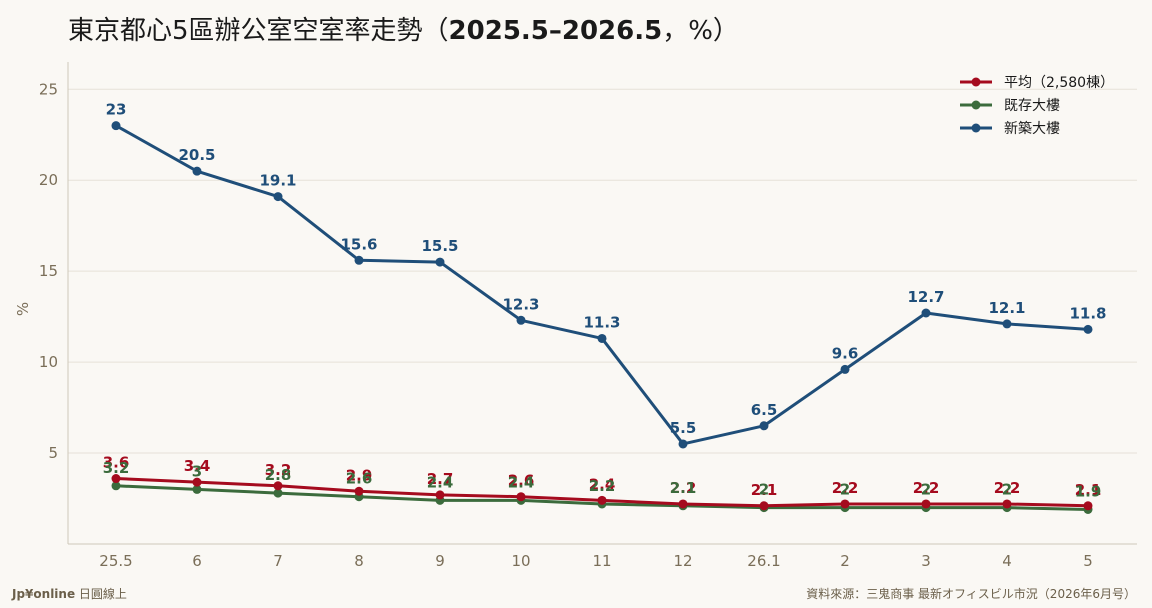 The width and height of the screenshot is (1152, 608). I want to click on x-tick-label: 25.5, so click(115, 561).